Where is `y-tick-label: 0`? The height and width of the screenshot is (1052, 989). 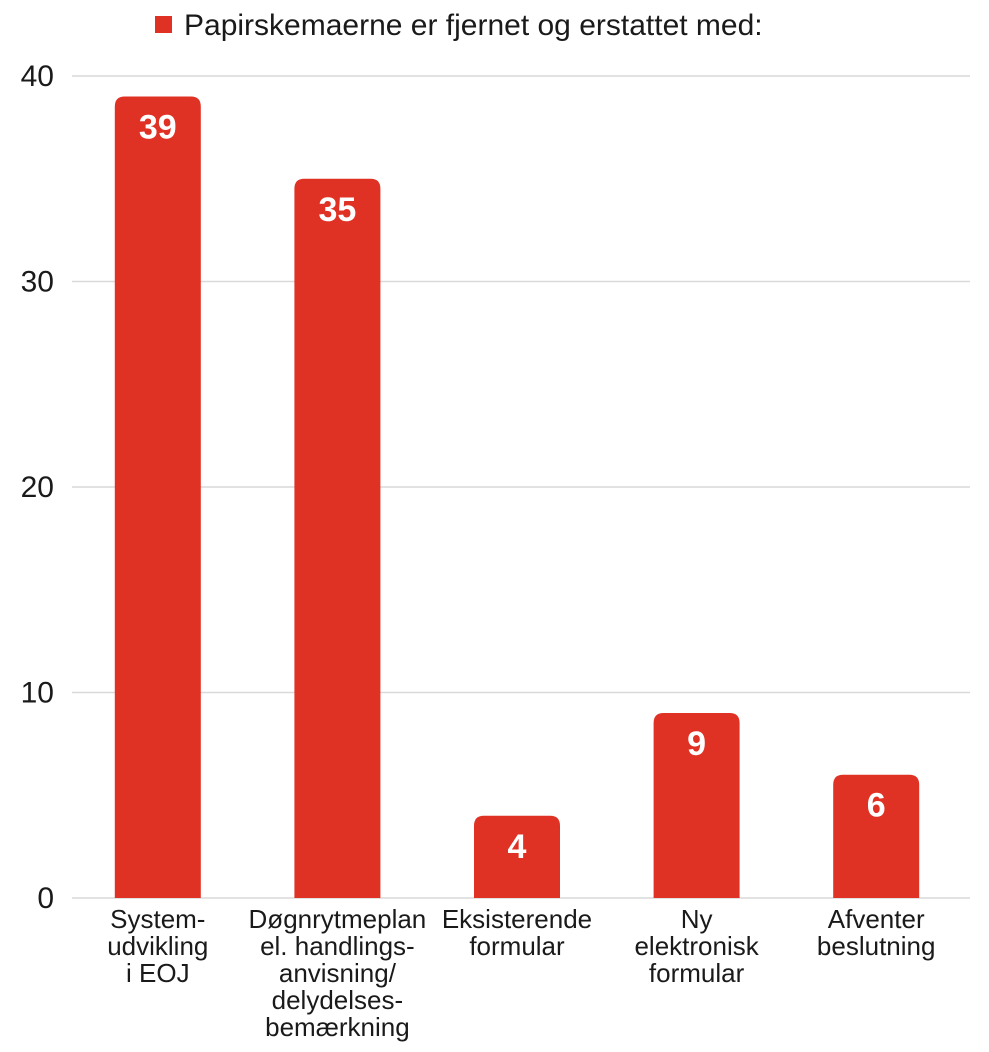 y-tick-label: 0 is located at coordinates (45, 898).